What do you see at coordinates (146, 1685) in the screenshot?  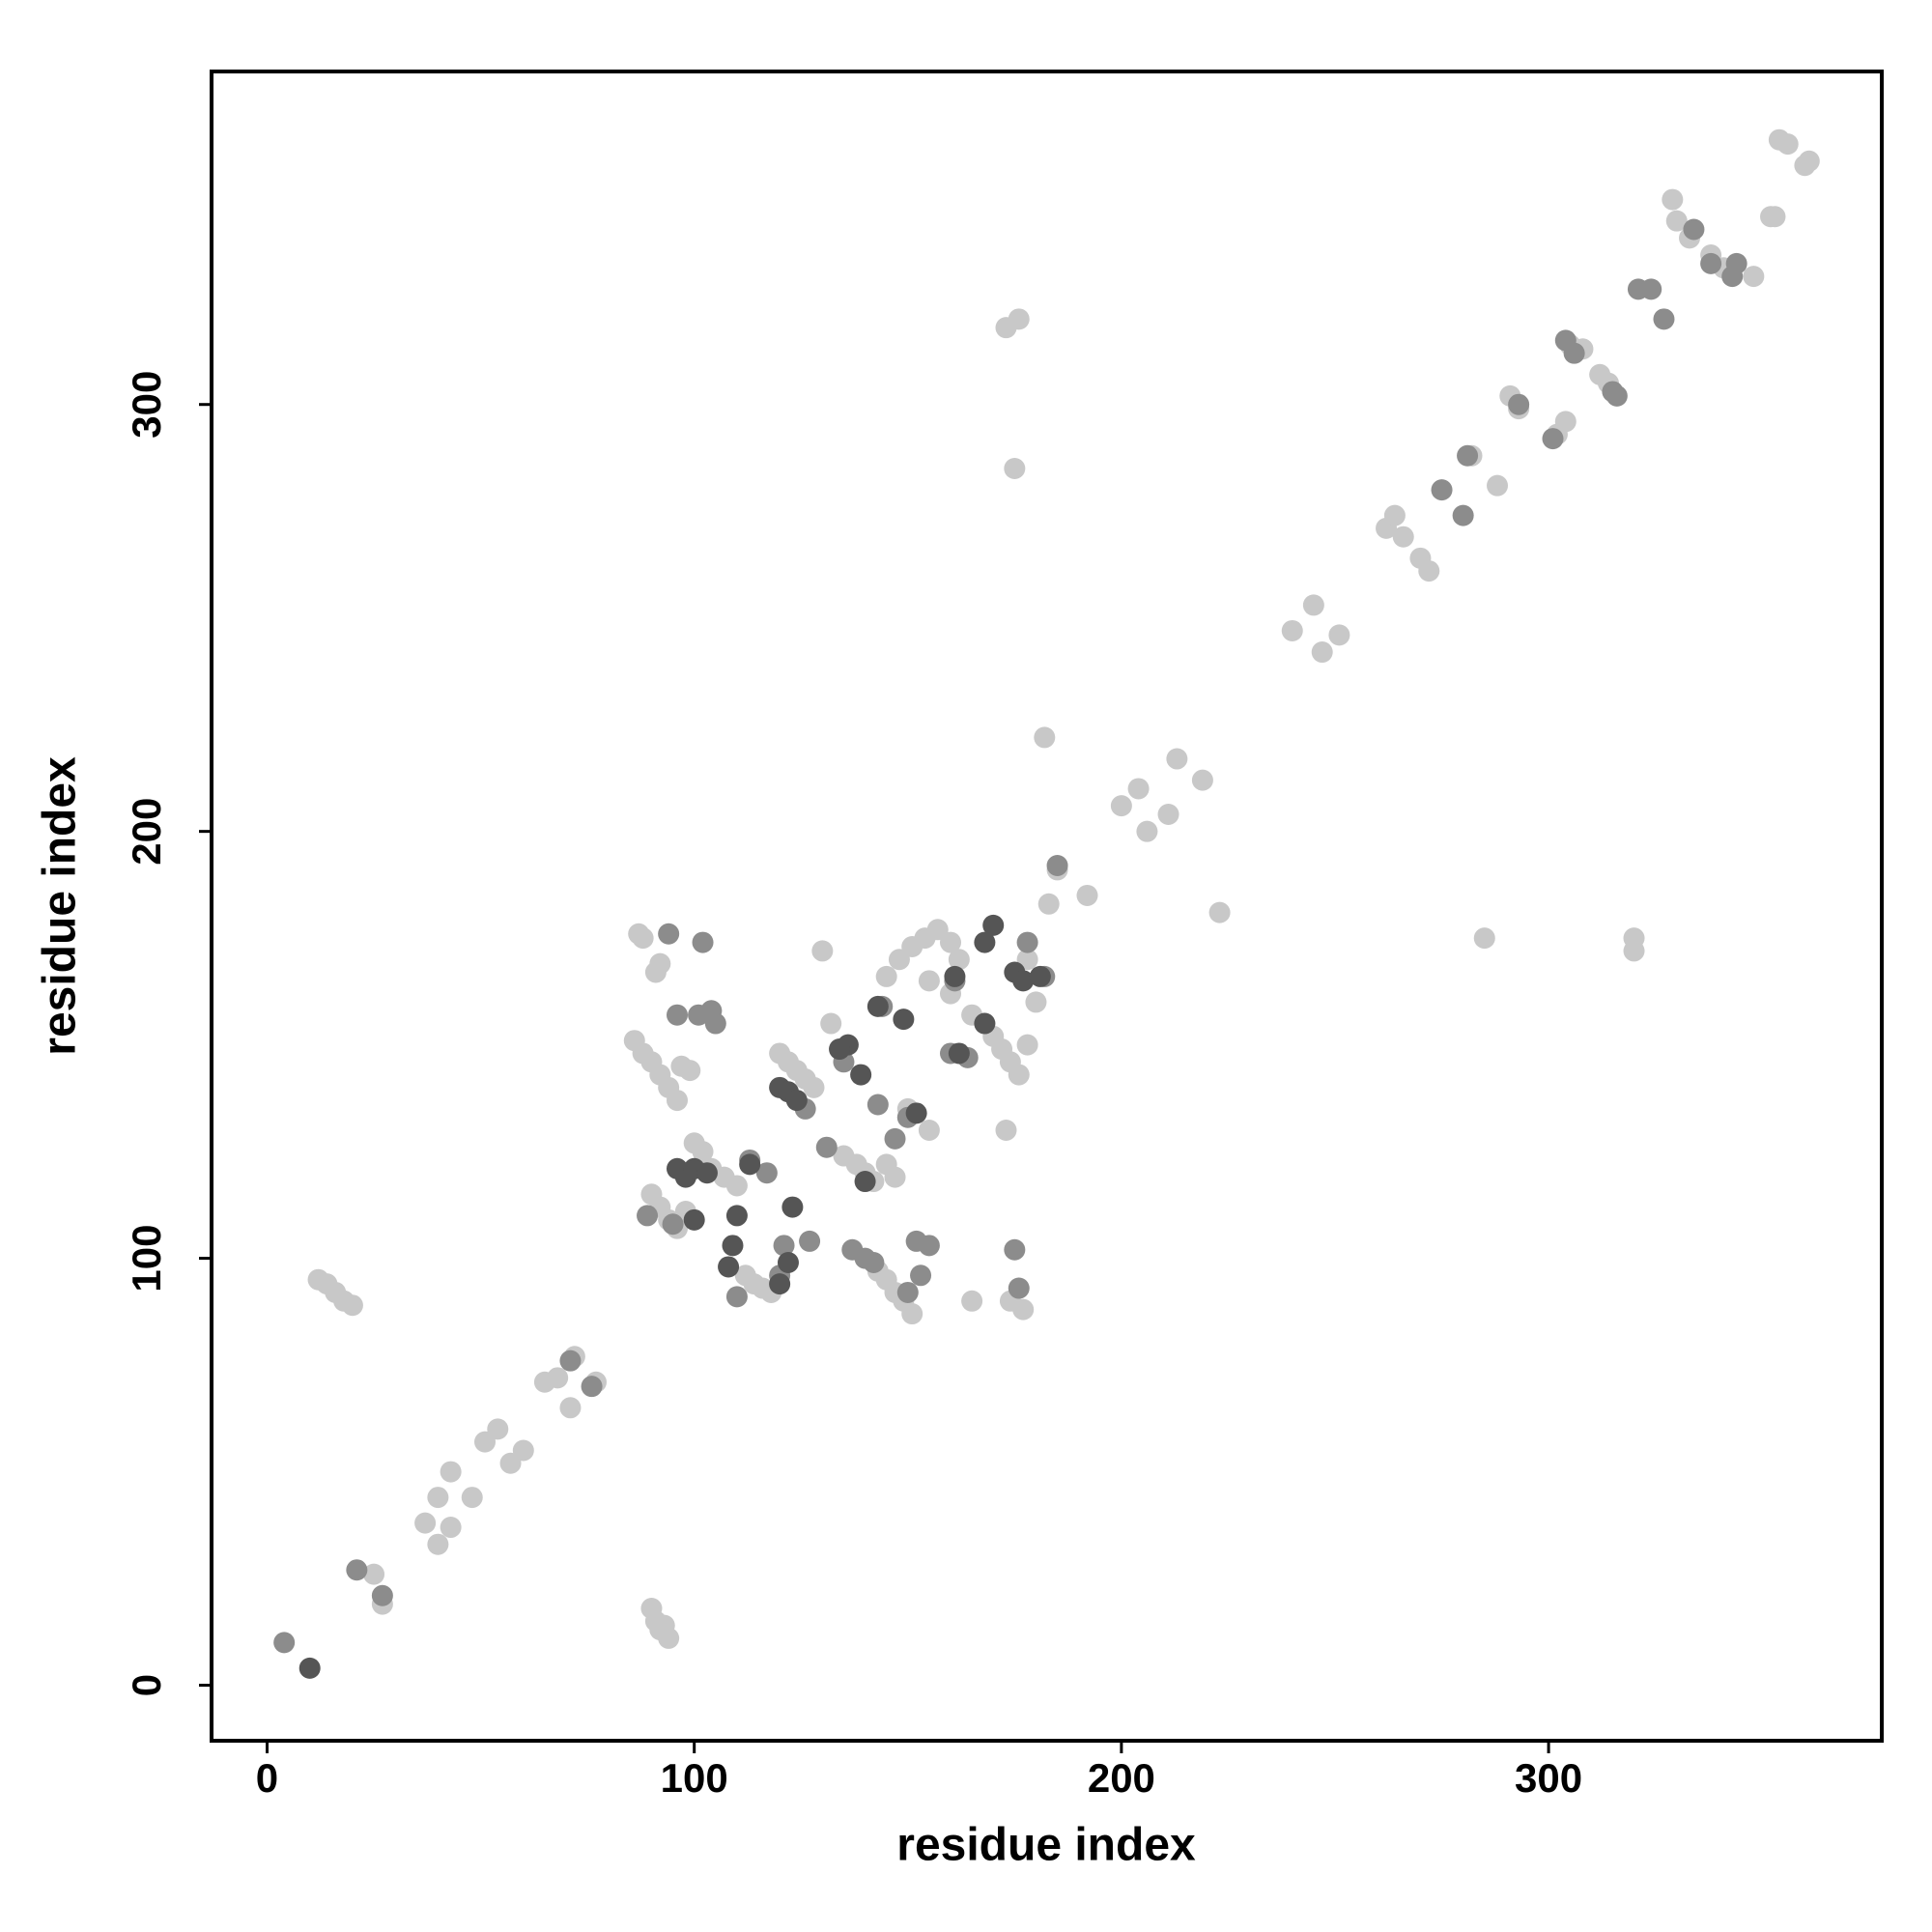 I see `y-tick-label: 0` at bounding box center [146, 1685].